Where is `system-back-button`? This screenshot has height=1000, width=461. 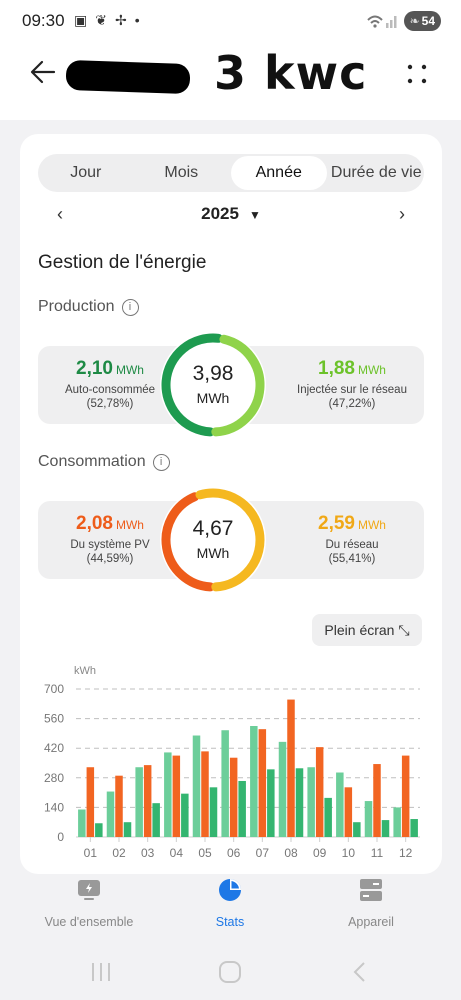 system-back-button is located at coordinates (361, 972).